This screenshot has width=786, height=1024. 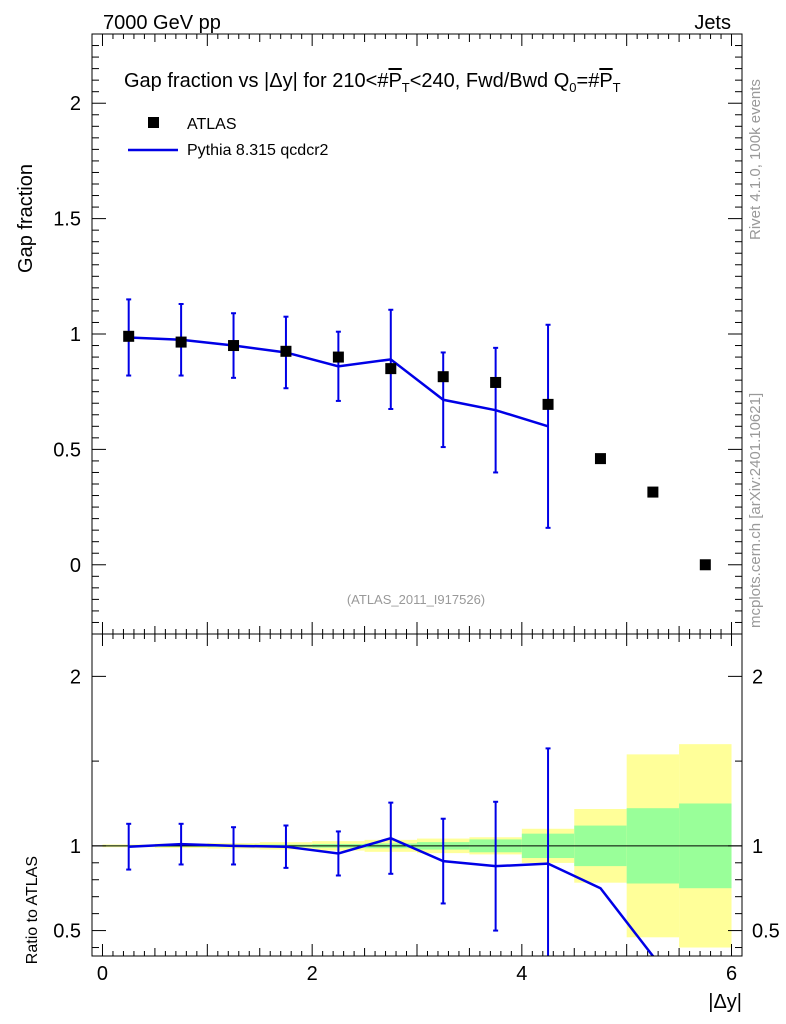 I want to click on header-collision-label: 7000 GeV pp, so click(x=162, y=23).